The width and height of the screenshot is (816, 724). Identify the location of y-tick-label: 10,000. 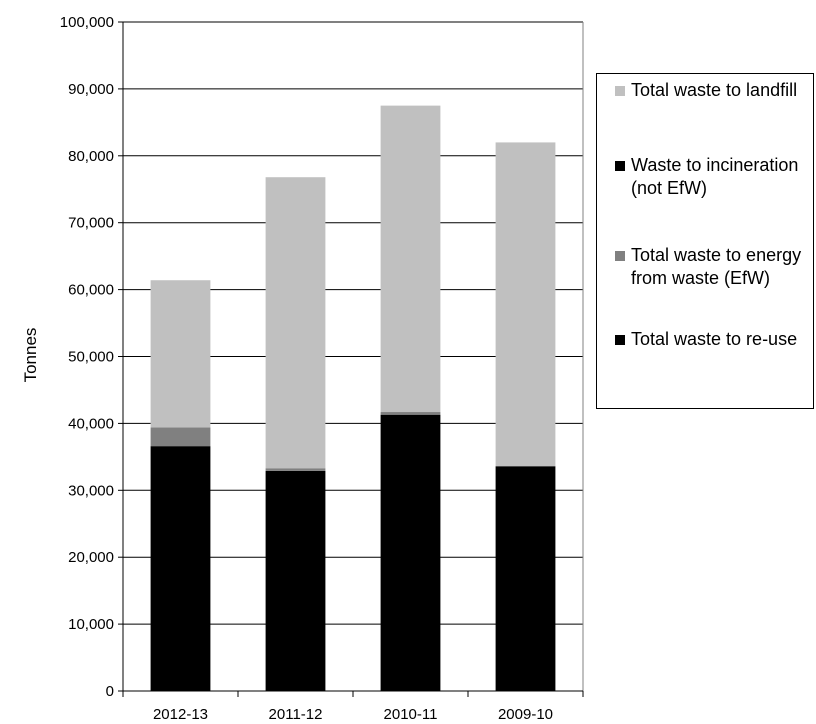
(91, 624).